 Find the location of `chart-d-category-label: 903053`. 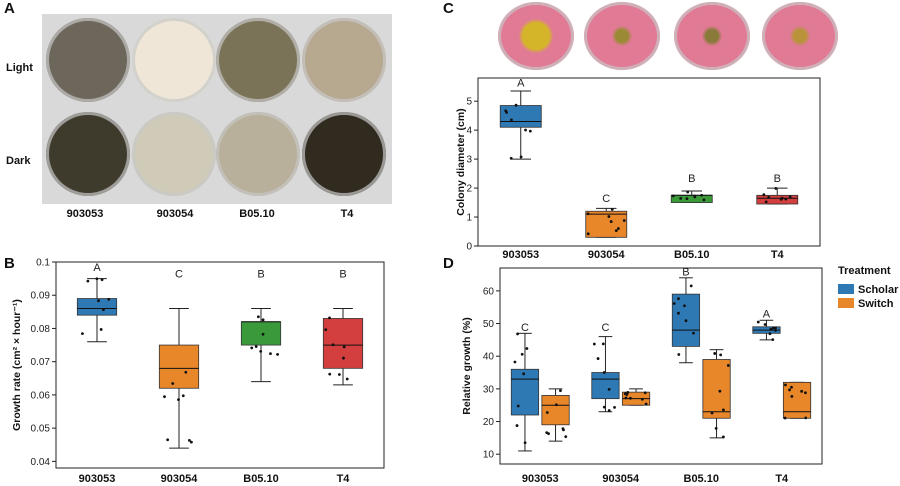

chart-d-category-label: 903053 is located at coordinates (540, 479).